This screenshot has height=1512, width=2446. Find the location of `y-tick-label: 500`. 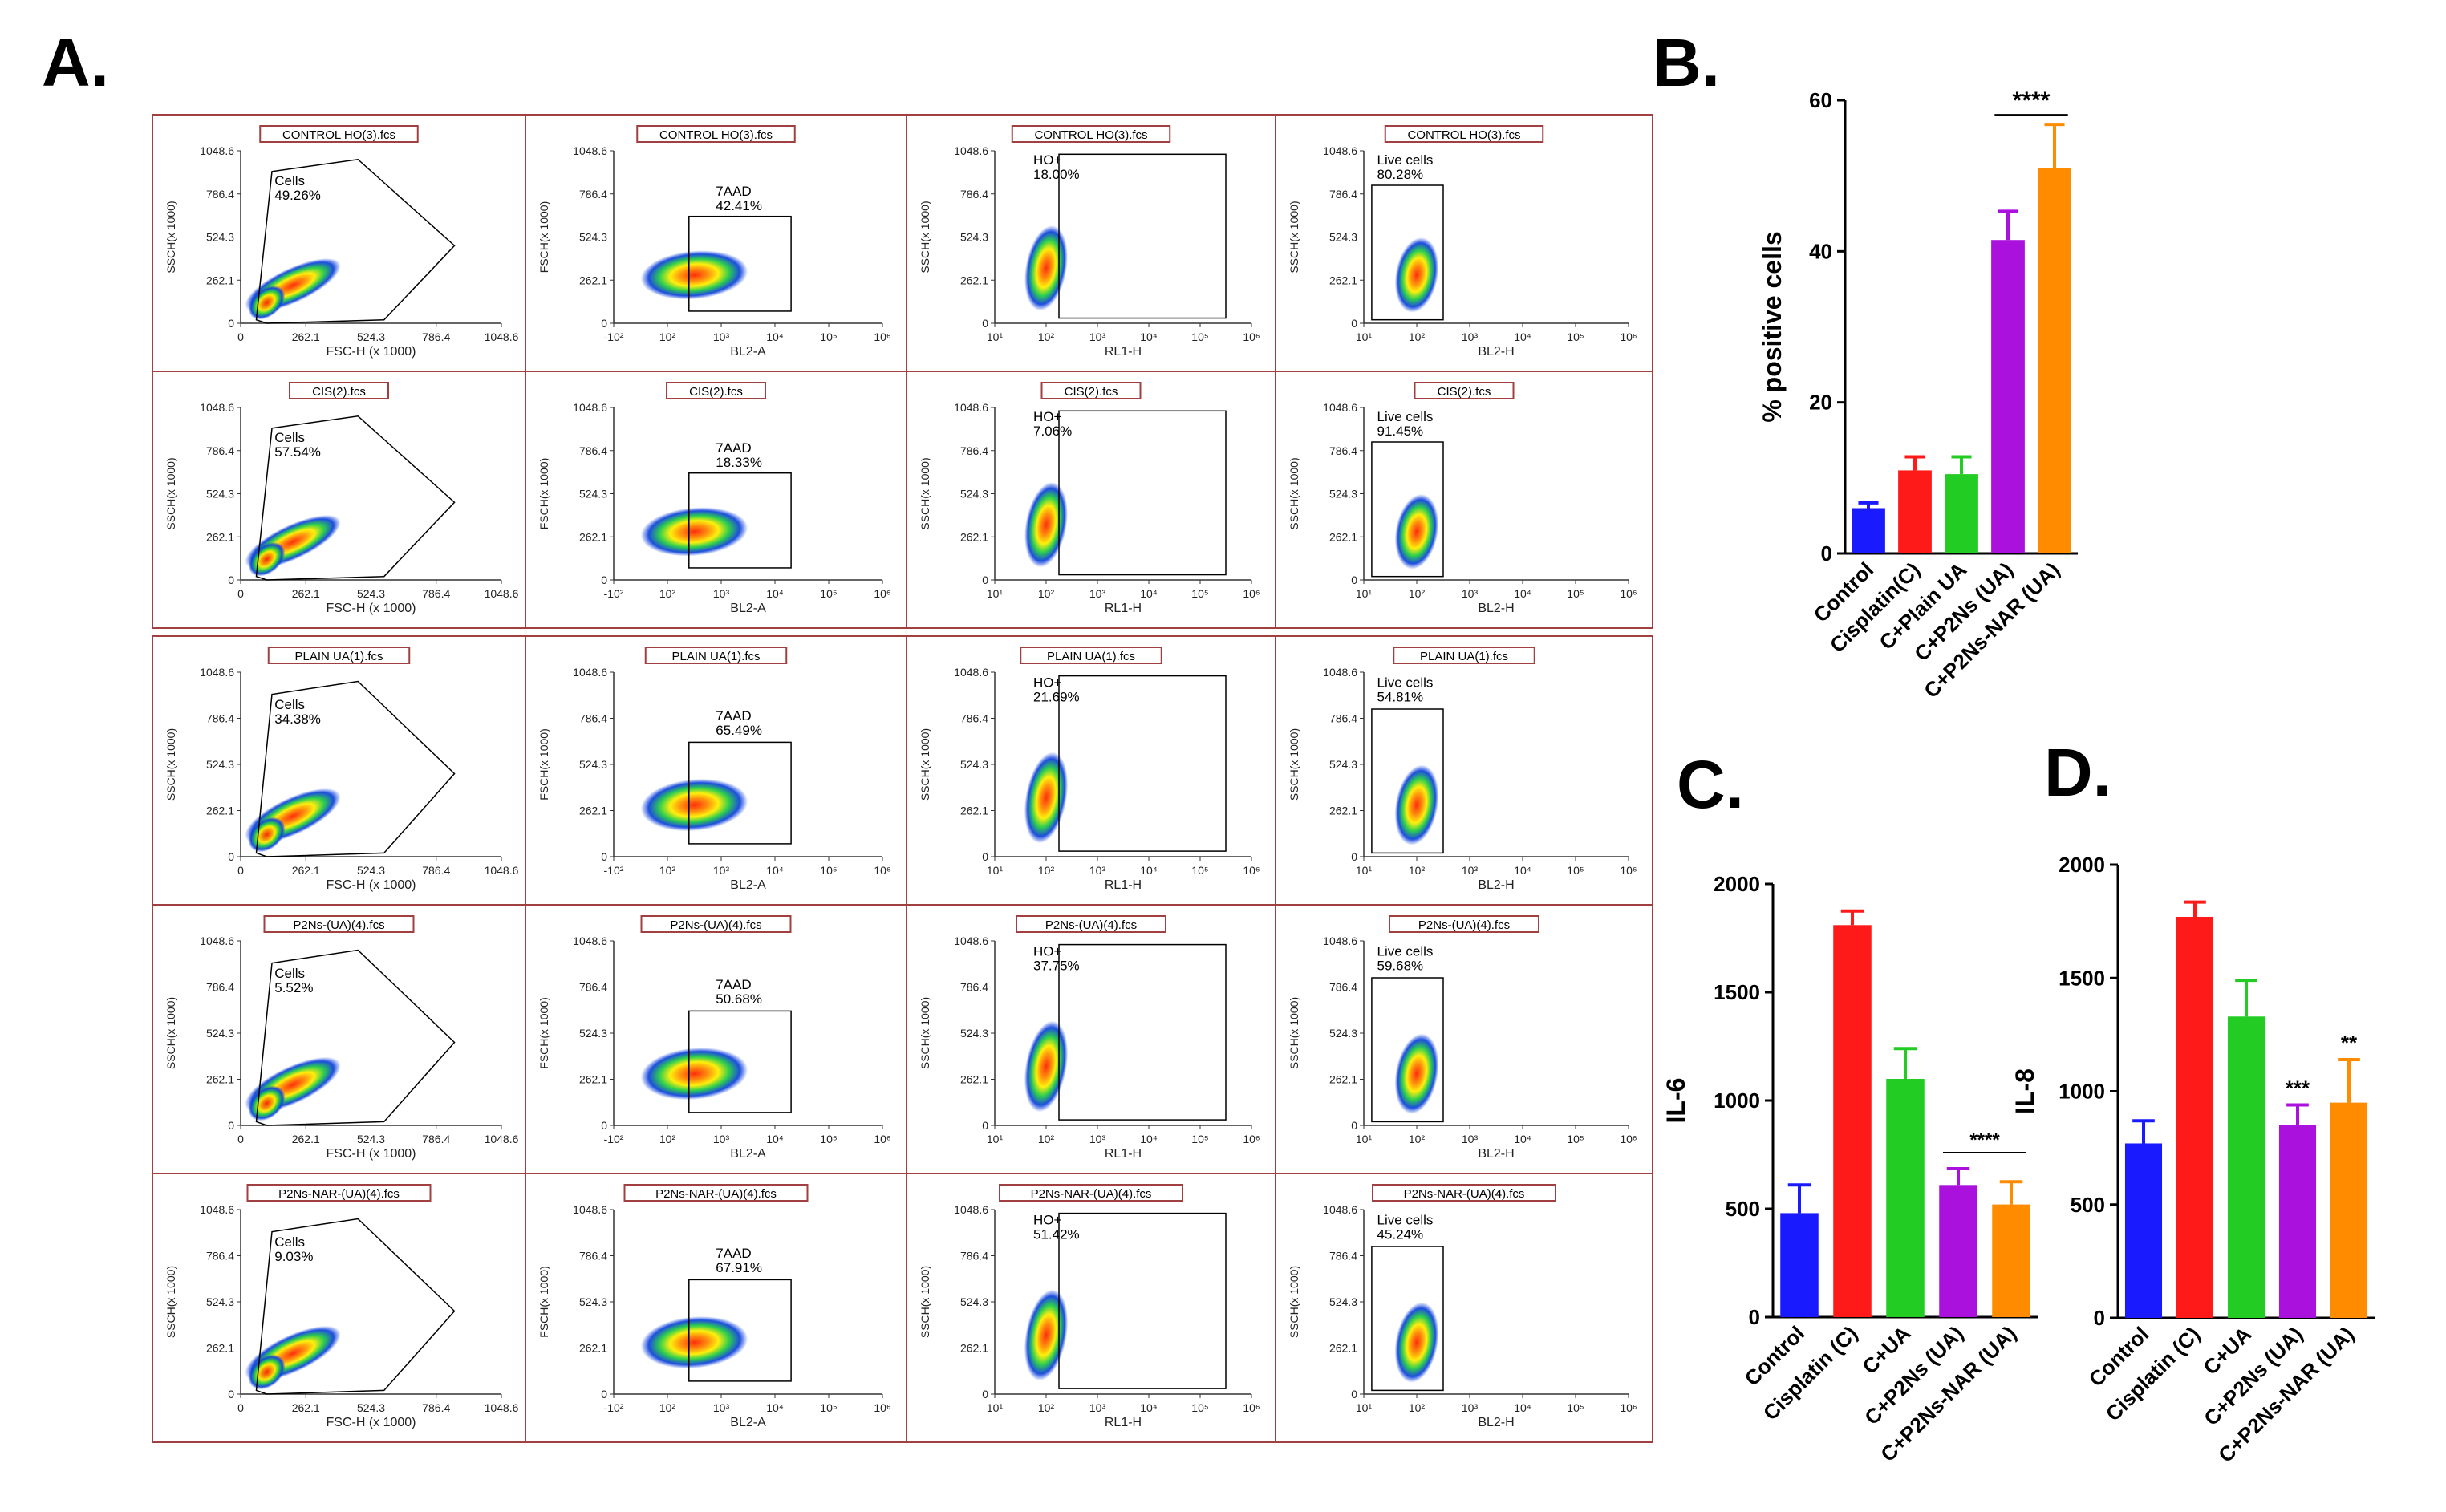

y-tick-label: 500 is located at coordinates (1743, 1209).